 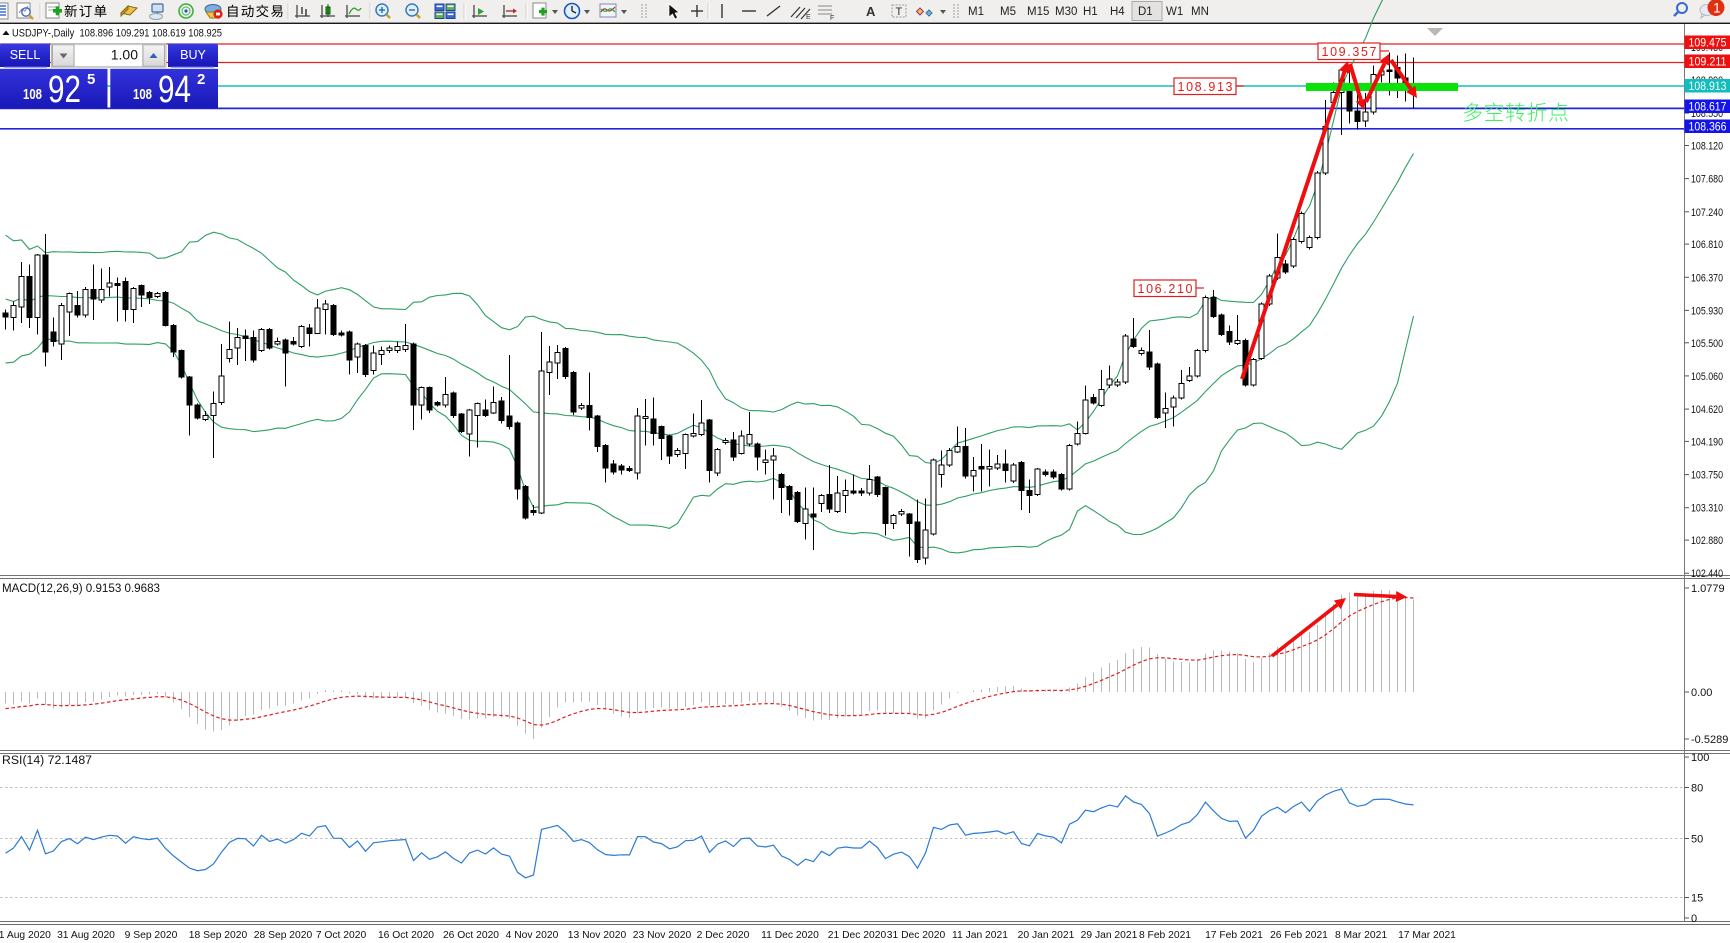 What do you see at coordinates (1299, 935) in the screenshot?
I see `svg-text: 26 Feb 2021` at bounding box center [1299, 935].